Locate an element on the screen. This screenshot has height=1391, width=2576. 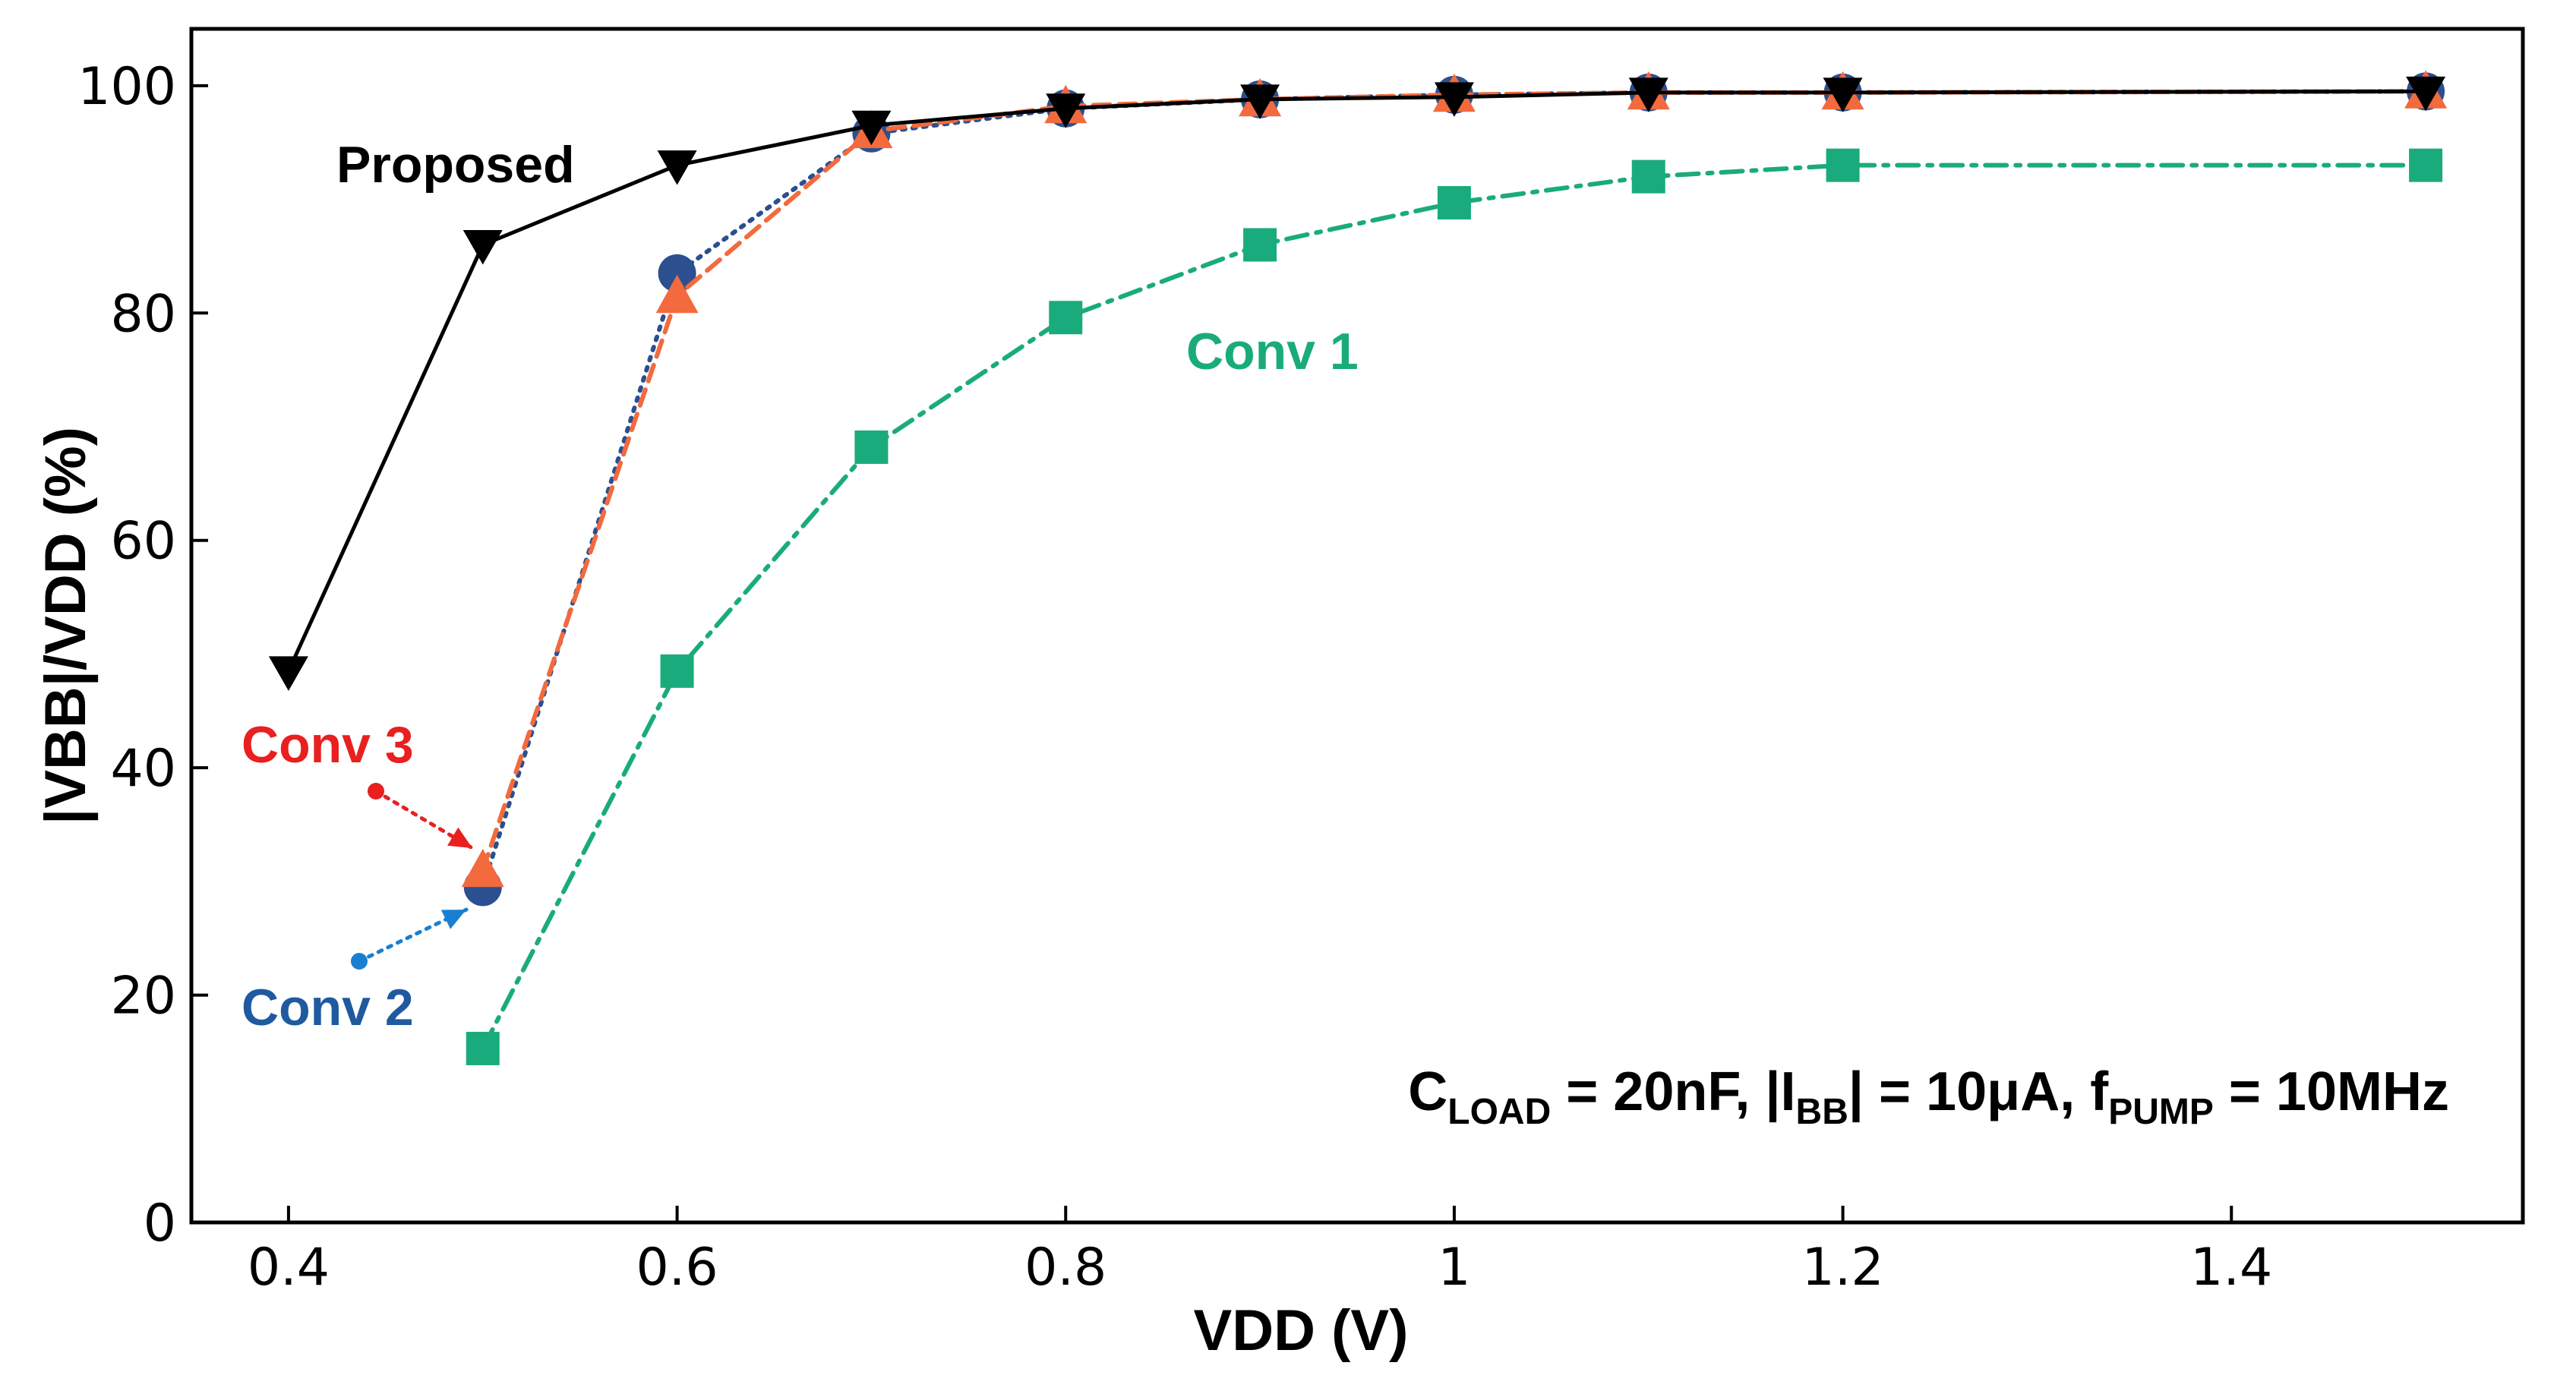
x-tick-label: 0.8 is located at coordinates (1065, 1268).